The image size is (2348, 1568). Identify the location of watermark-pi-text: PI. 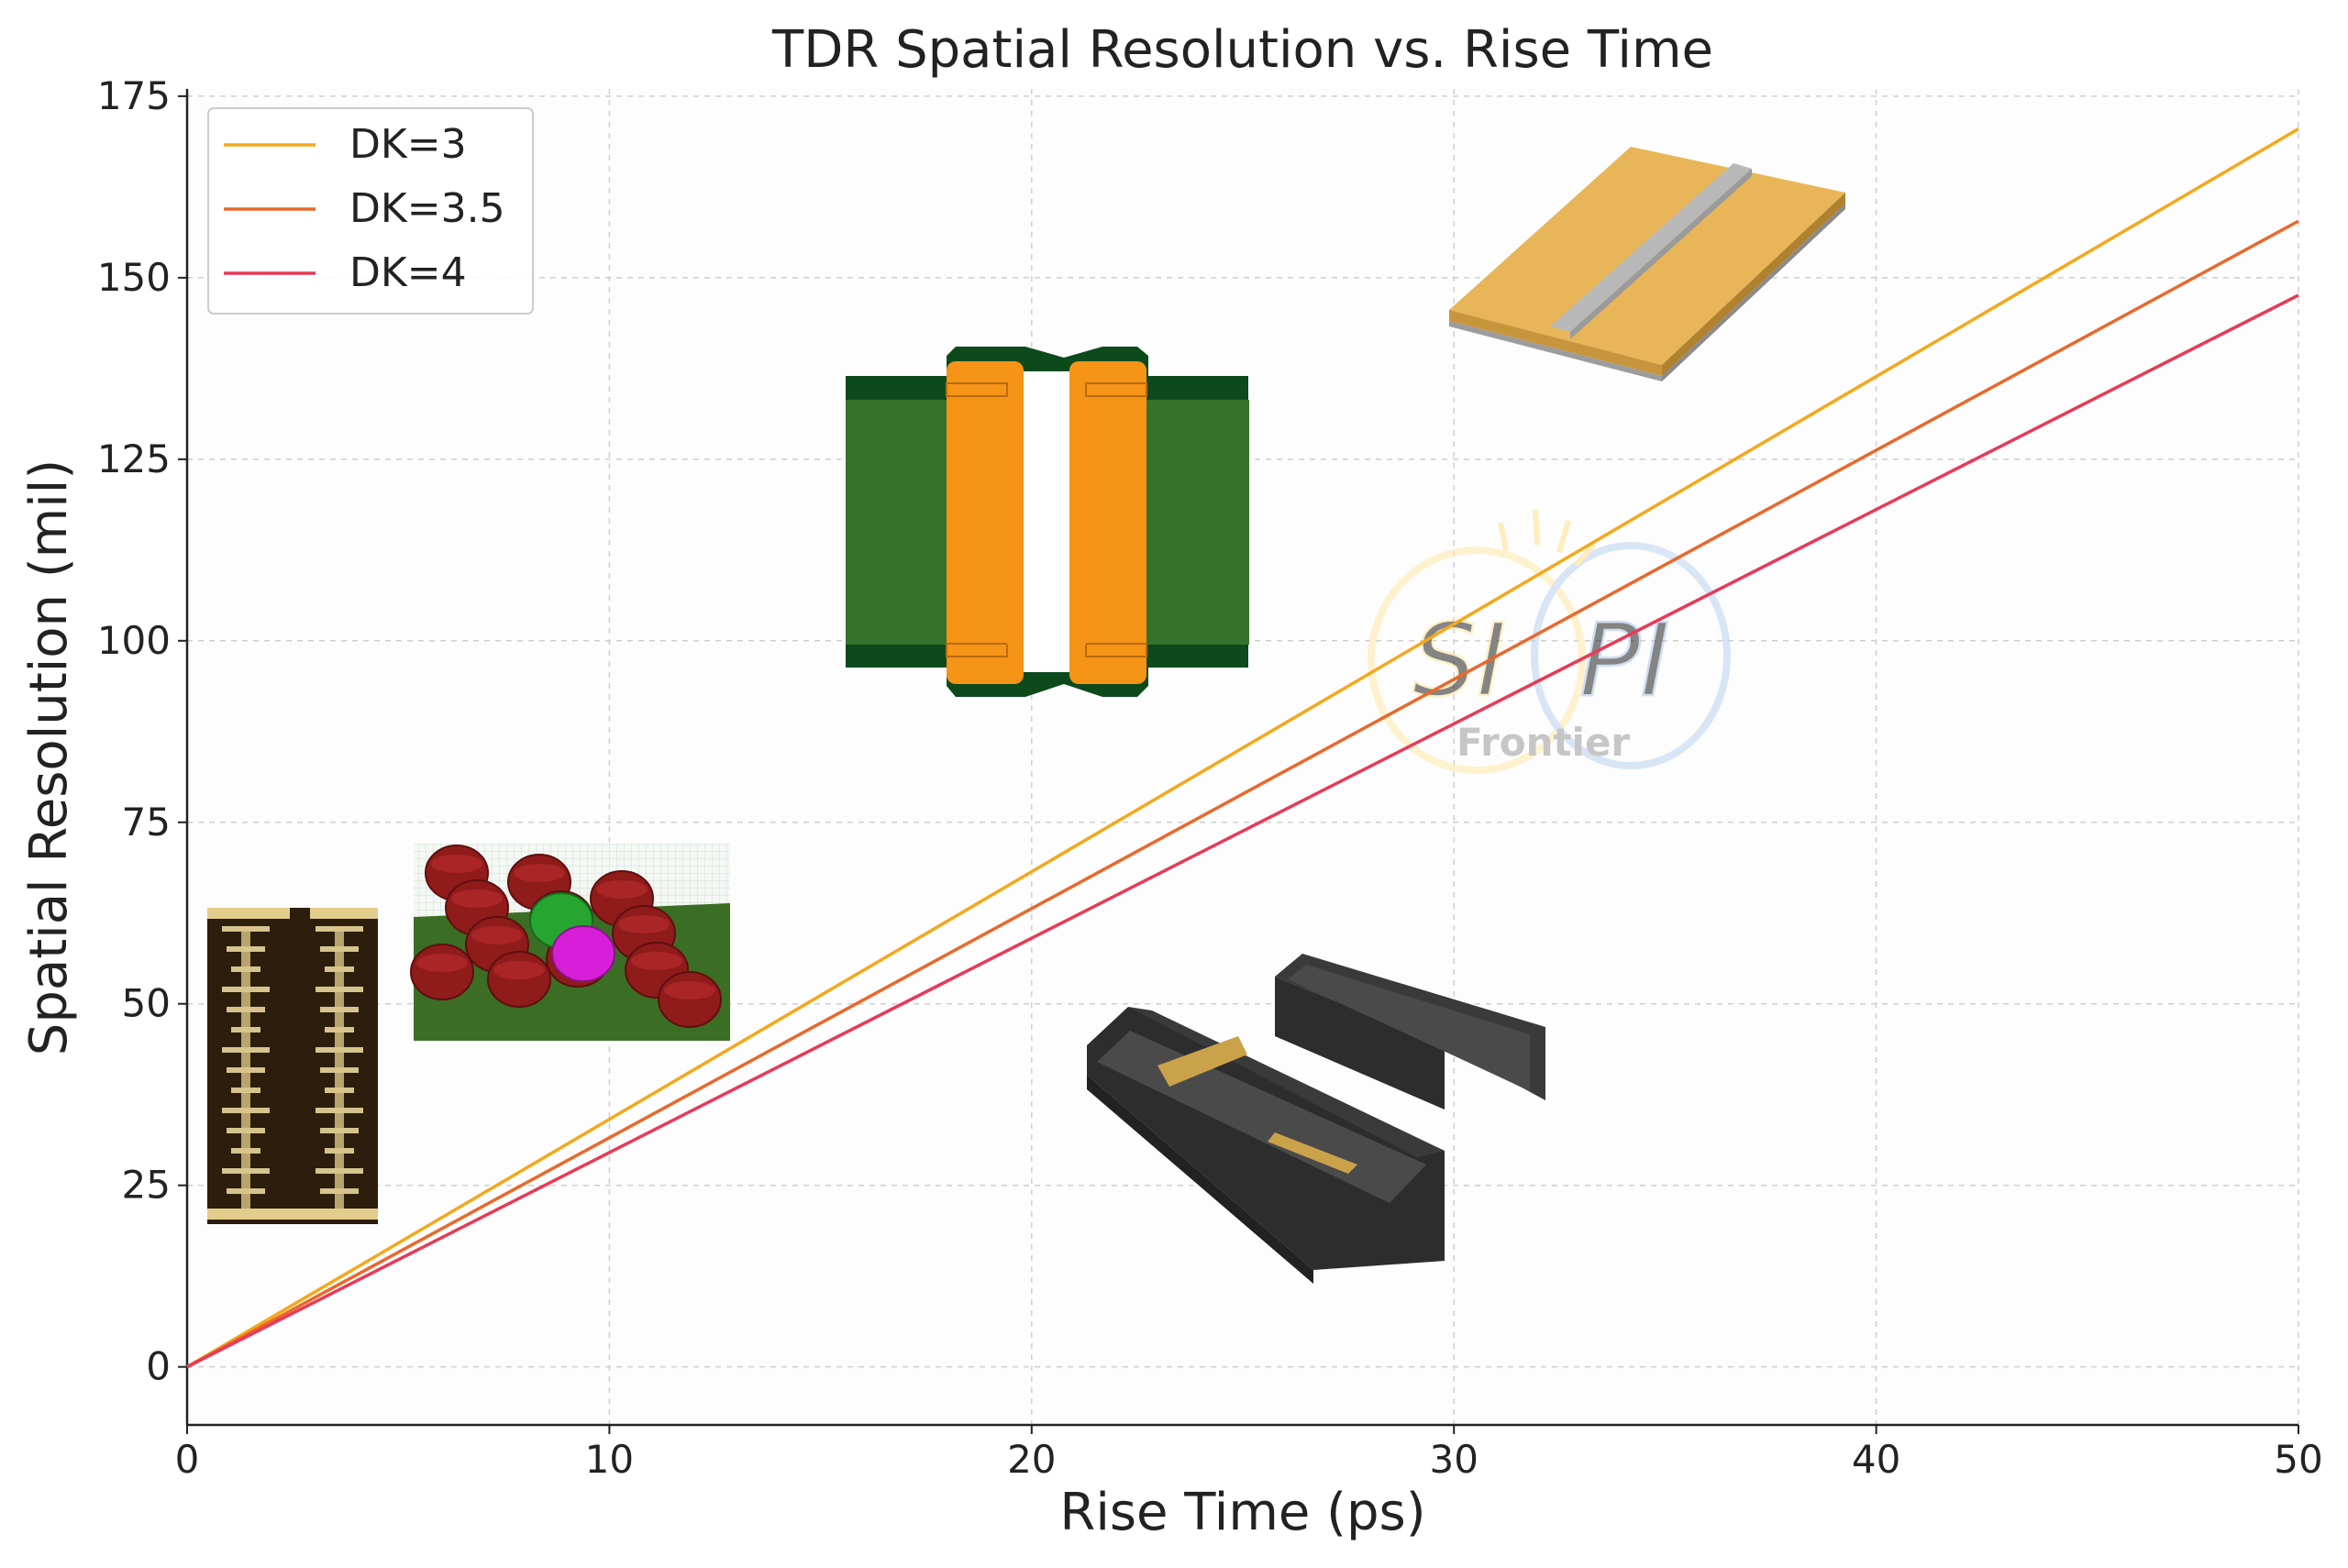
(1624, 661).